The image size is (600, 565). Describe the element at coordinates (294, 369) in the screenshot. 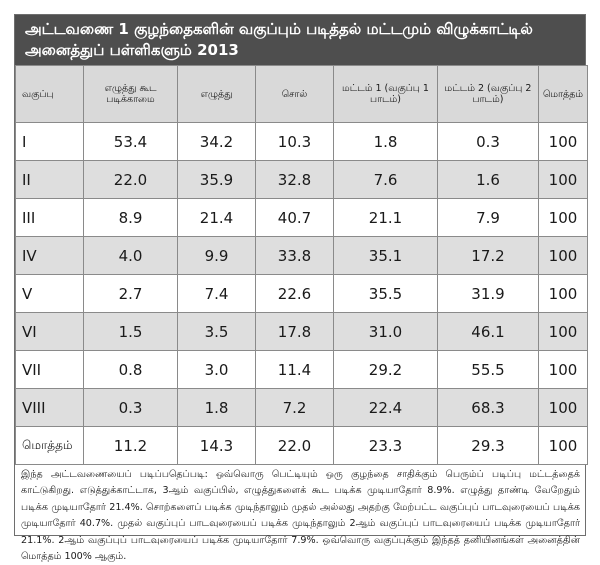

I see `table-cell: 11.4` at that location.